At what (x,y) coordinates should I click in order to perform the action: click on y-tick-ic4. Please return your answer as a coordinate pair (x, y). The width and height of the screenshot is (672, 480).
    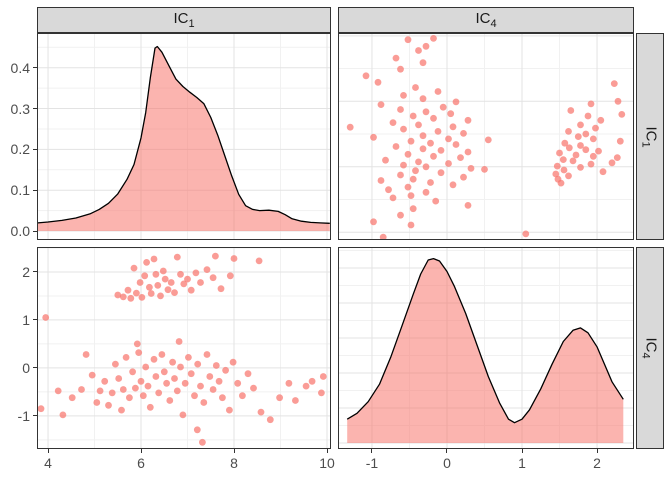
    Looking at the image, I should click on (35, 368).